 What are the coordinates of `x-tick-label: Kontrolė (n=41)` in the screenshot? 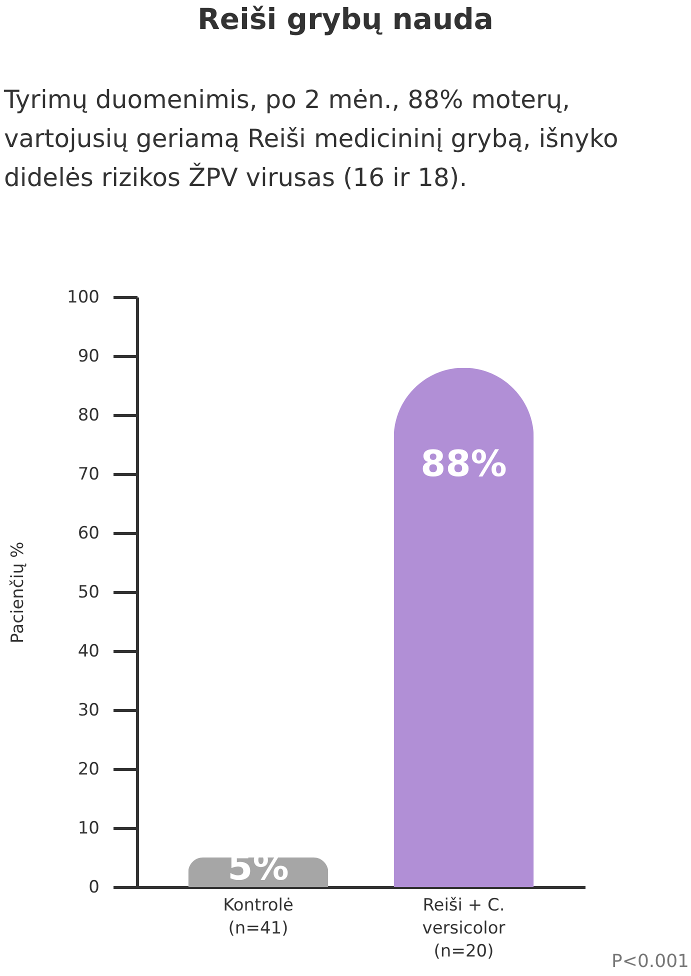 It's located at (258, 917).